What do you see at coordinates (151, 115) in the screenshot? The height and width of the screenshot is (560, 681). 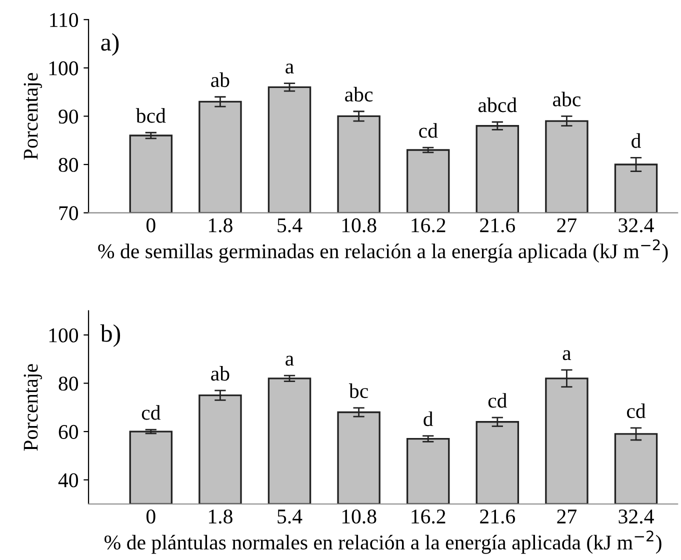 I see `annotation: bcd` at bounding box center [151, 115].